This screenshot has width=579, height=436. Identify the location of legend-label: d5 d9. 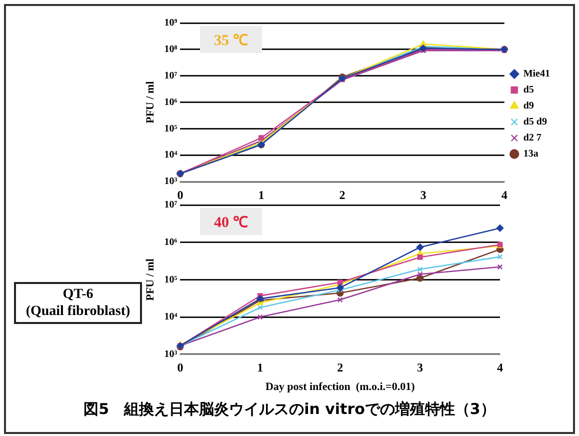
(535, 122).